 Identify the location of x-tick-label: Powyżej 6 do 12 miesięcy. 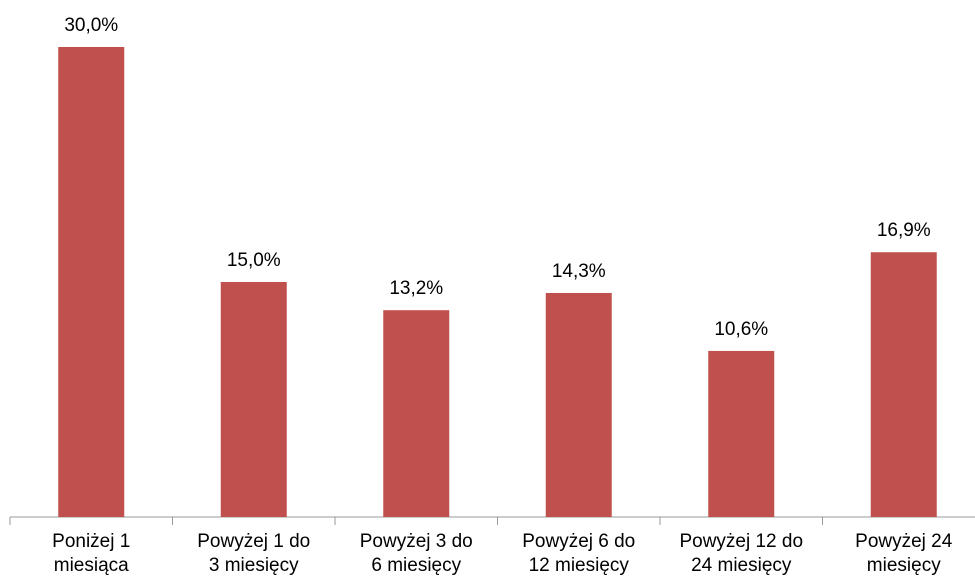
(579, 553).